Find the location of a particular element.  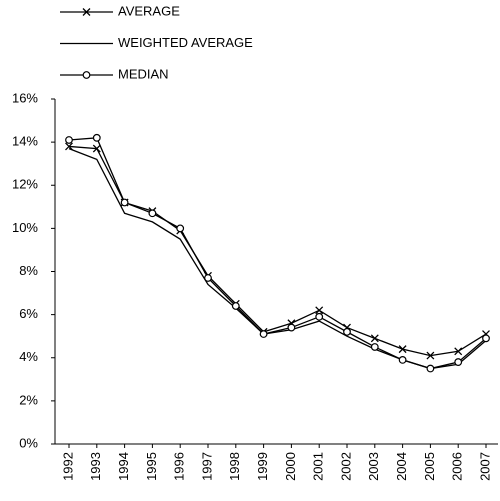

x-tick-label: 2007 is located at coordinates (484, 466).